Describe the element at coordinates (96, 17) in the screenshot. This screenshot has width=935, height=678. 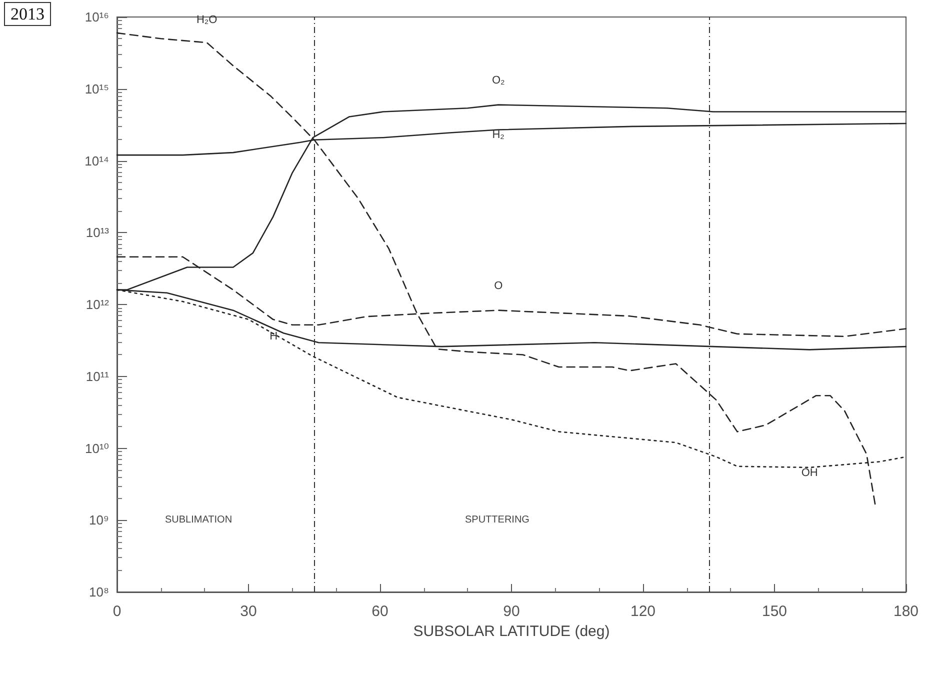
I see `y-tick-label: 10¹⁶` at that location.